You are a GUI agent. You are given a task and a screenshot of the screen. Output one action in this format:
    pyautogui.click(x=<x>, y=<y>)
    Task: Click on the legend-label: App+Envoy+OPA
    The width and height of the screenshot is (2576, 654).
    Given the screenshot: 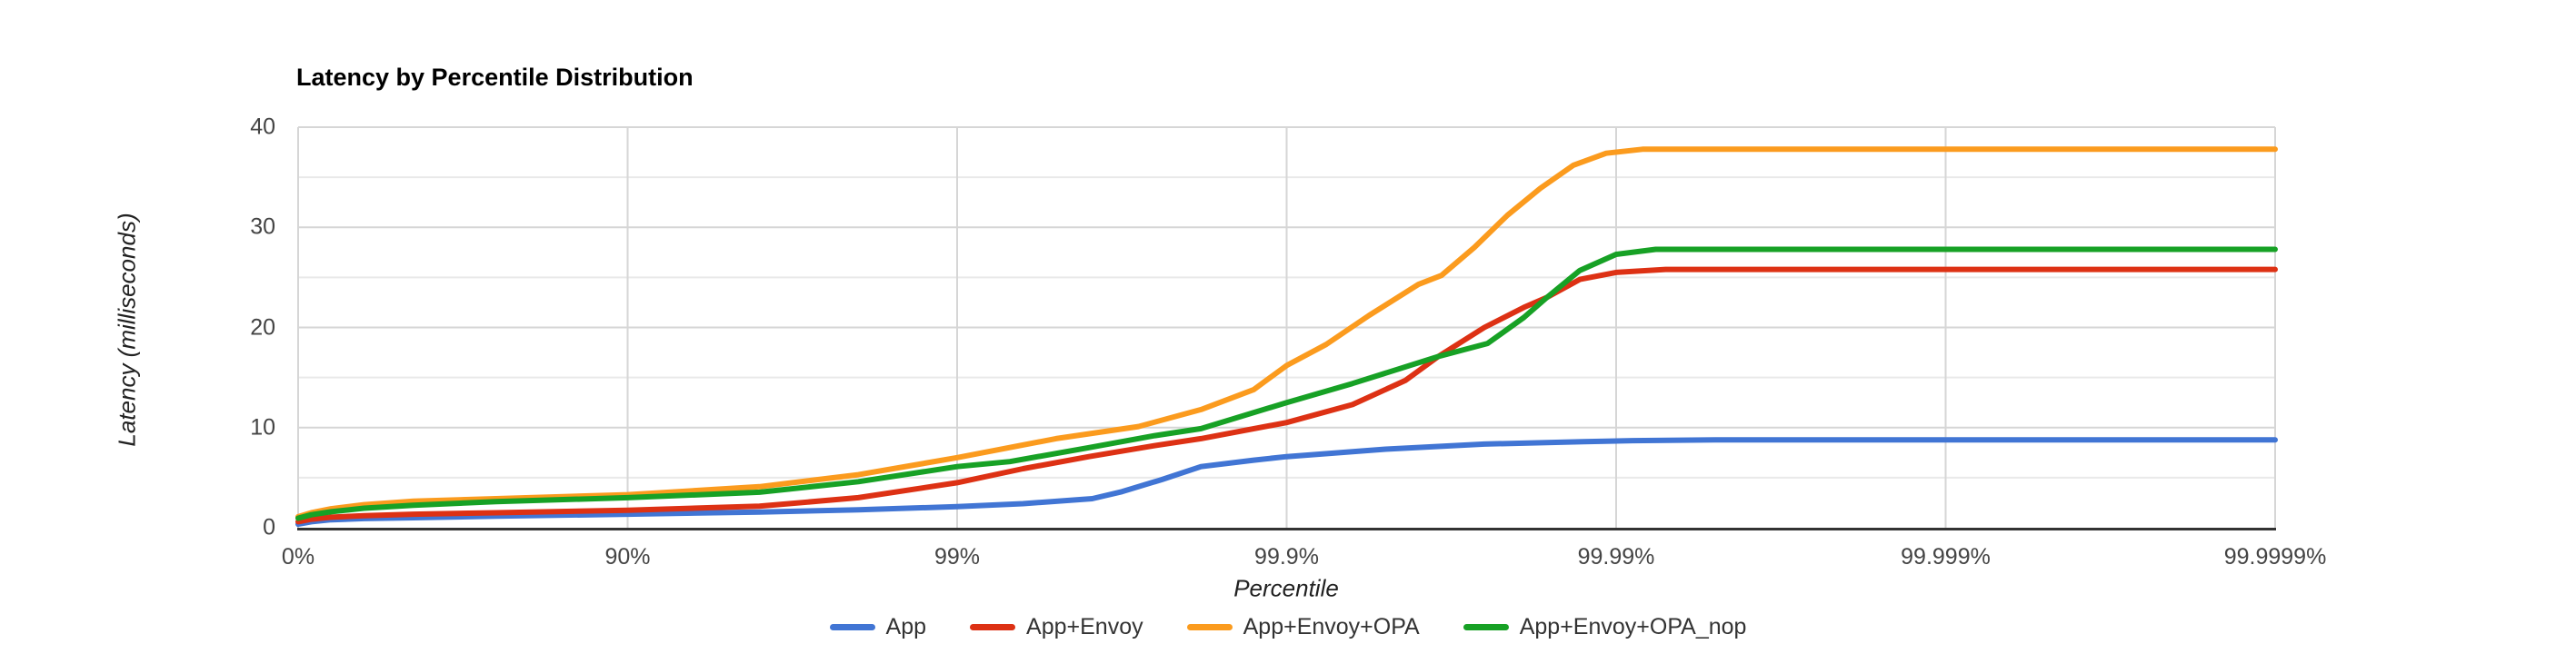 What is the action you would take?
    pyautogui.click(x=1331, y=626)
    